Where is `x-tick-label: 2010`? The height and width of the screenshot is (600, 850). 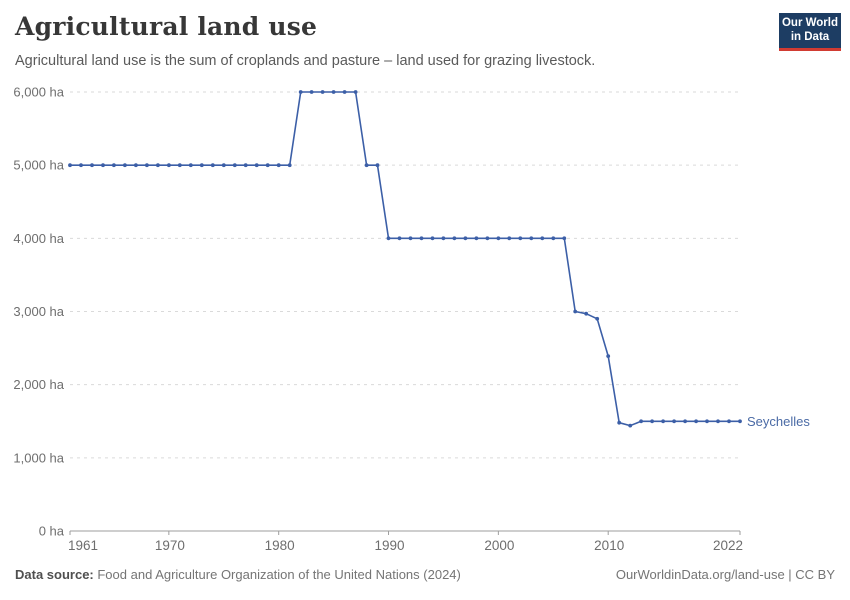 x-tick-label: 2010 is located at coordinates (609, 545).